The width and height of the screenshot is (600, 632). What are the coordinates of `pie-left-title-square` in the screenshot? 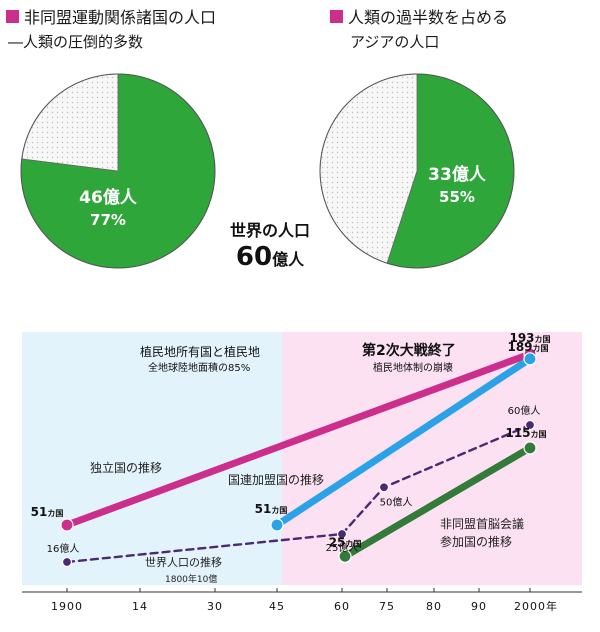 It's located at (12, 16).